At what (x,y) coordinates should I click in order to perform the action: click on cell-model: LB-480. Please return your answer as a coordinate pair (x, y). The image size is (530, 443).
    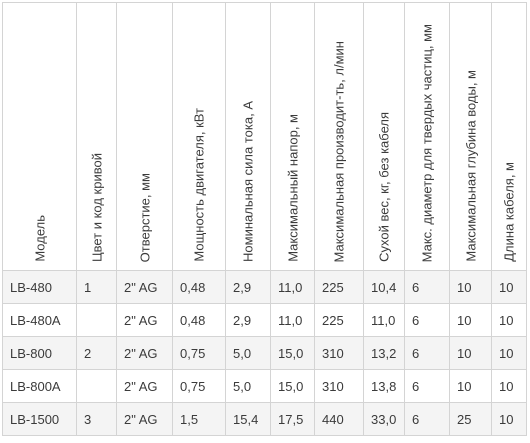
    Looking at the image, I should click on (39, 287).